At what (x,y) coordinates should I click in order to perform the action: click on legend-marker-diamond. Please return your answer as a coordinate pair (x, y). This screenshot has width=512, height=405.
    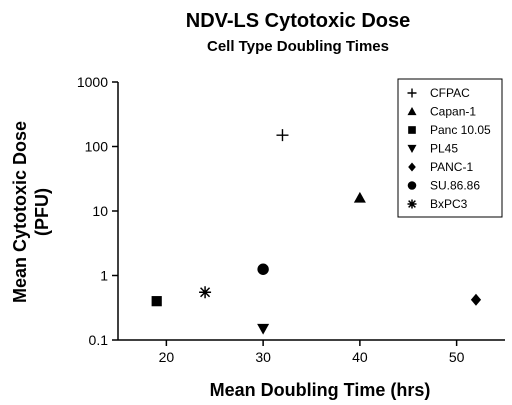
    Looking at the image, I should click on (412, 167).